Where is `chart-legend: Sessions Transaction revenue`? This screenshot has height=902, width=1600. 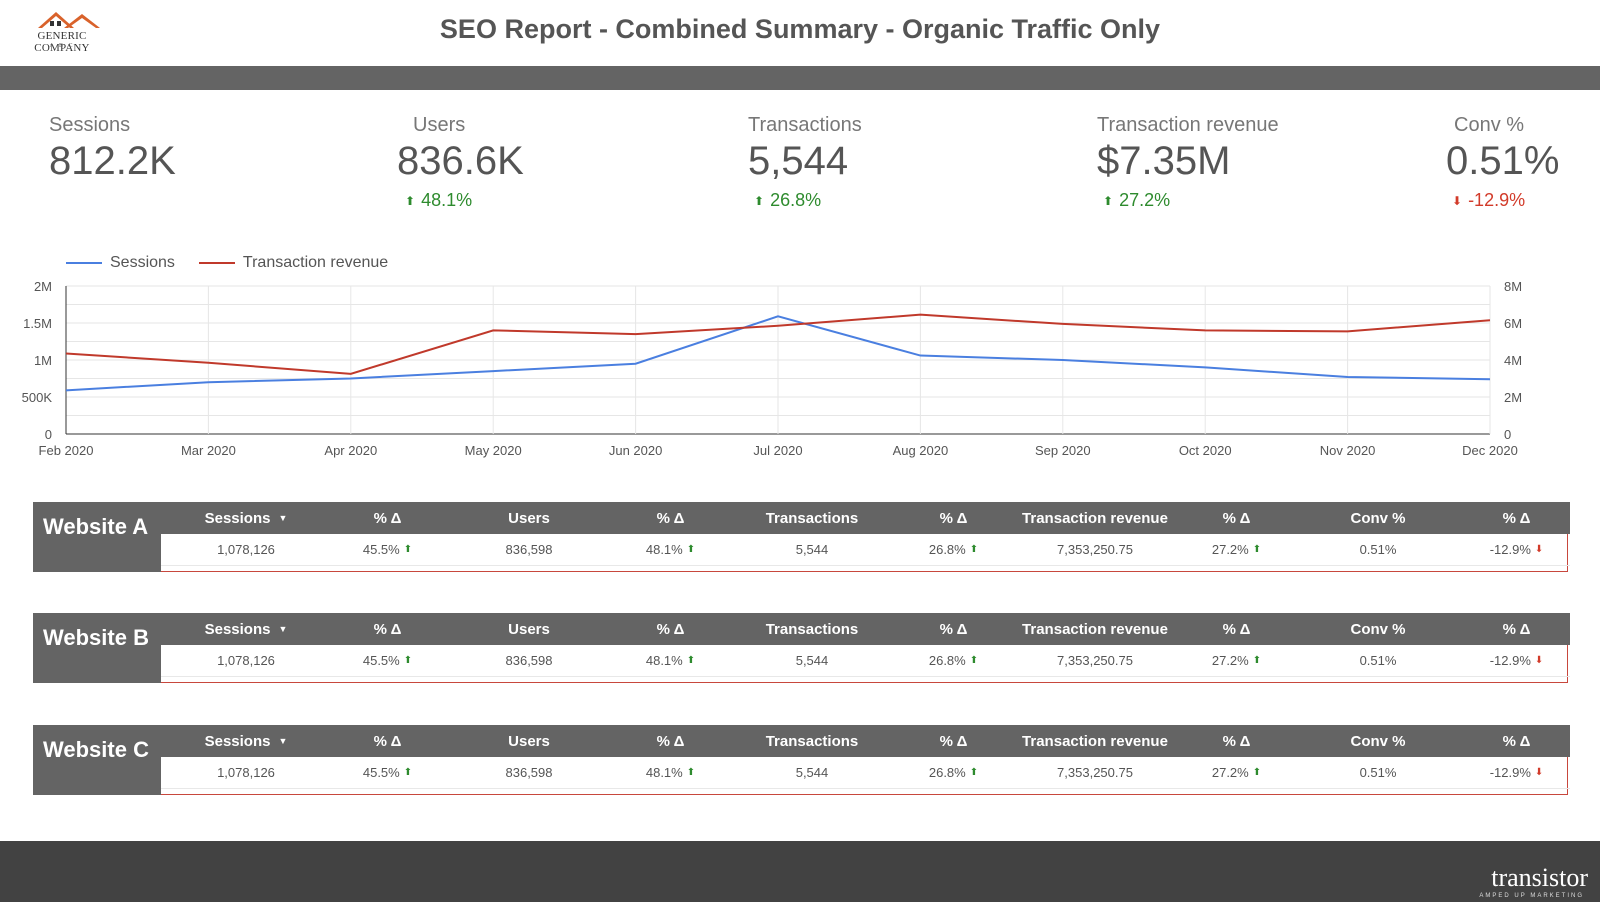 chart-legend: Sessions Transaction revenue is located at coordinates (227, 263).